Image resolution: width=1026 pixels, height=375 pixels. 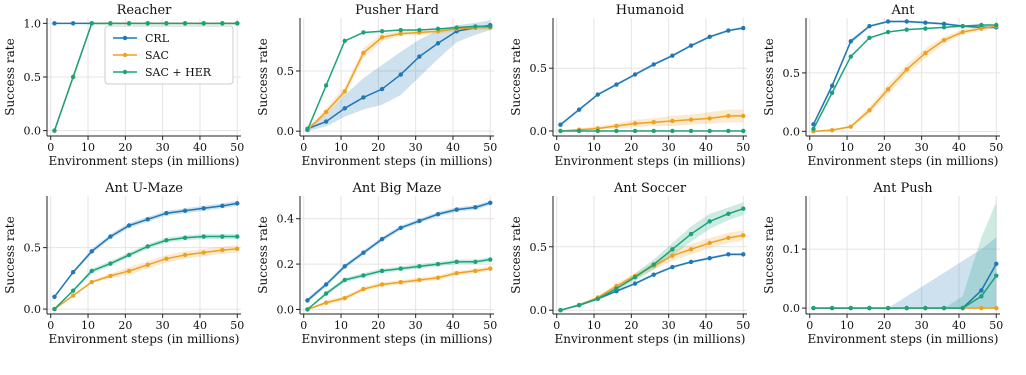 I want to click on series-line-sac-her, so click(x=904, y=77).